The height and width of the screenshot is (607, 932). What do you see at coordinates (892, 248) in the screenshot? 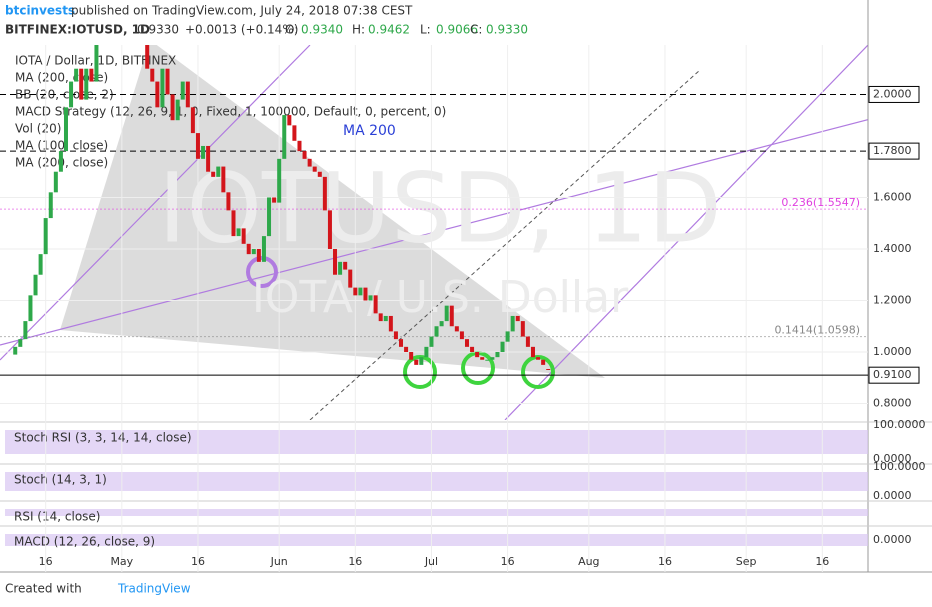
I see `y-tick-label: 1.4000` at bounding box center [892, 248].